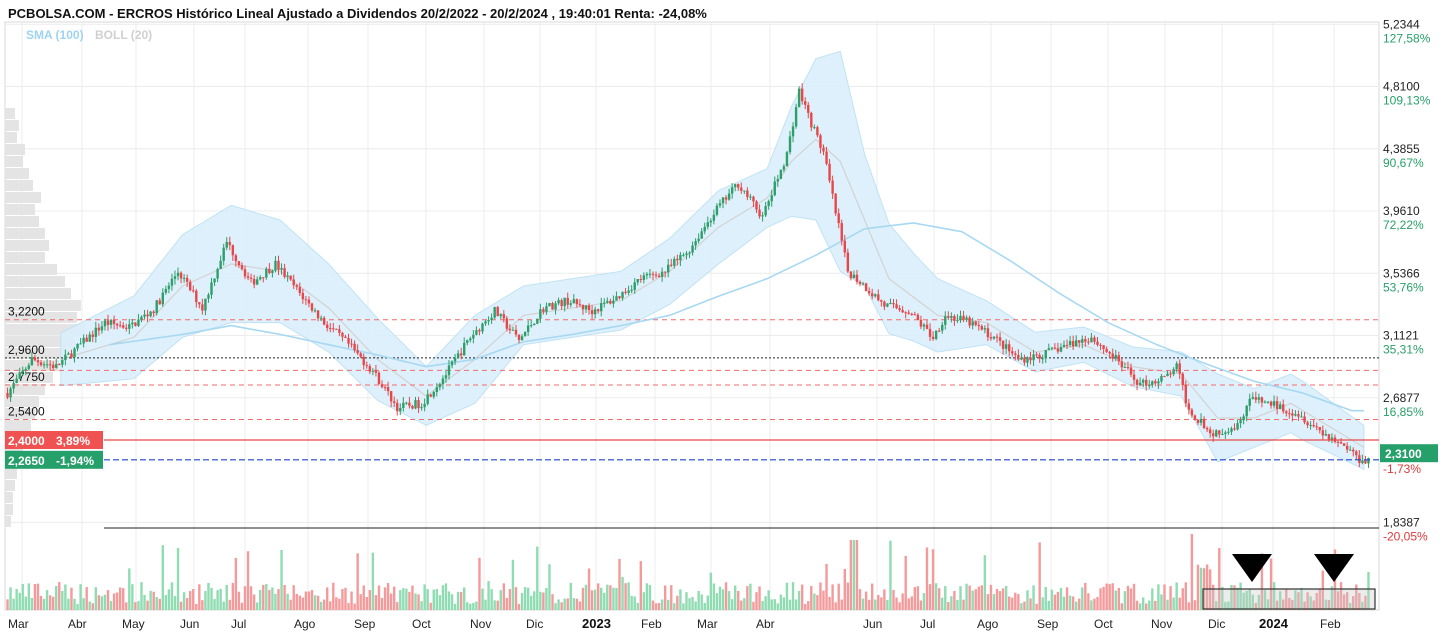 Image resolution: width=1446 pixels, height=638 pixels. I want to click on axis-pct-6: 16,85%, so click(1403, 412).